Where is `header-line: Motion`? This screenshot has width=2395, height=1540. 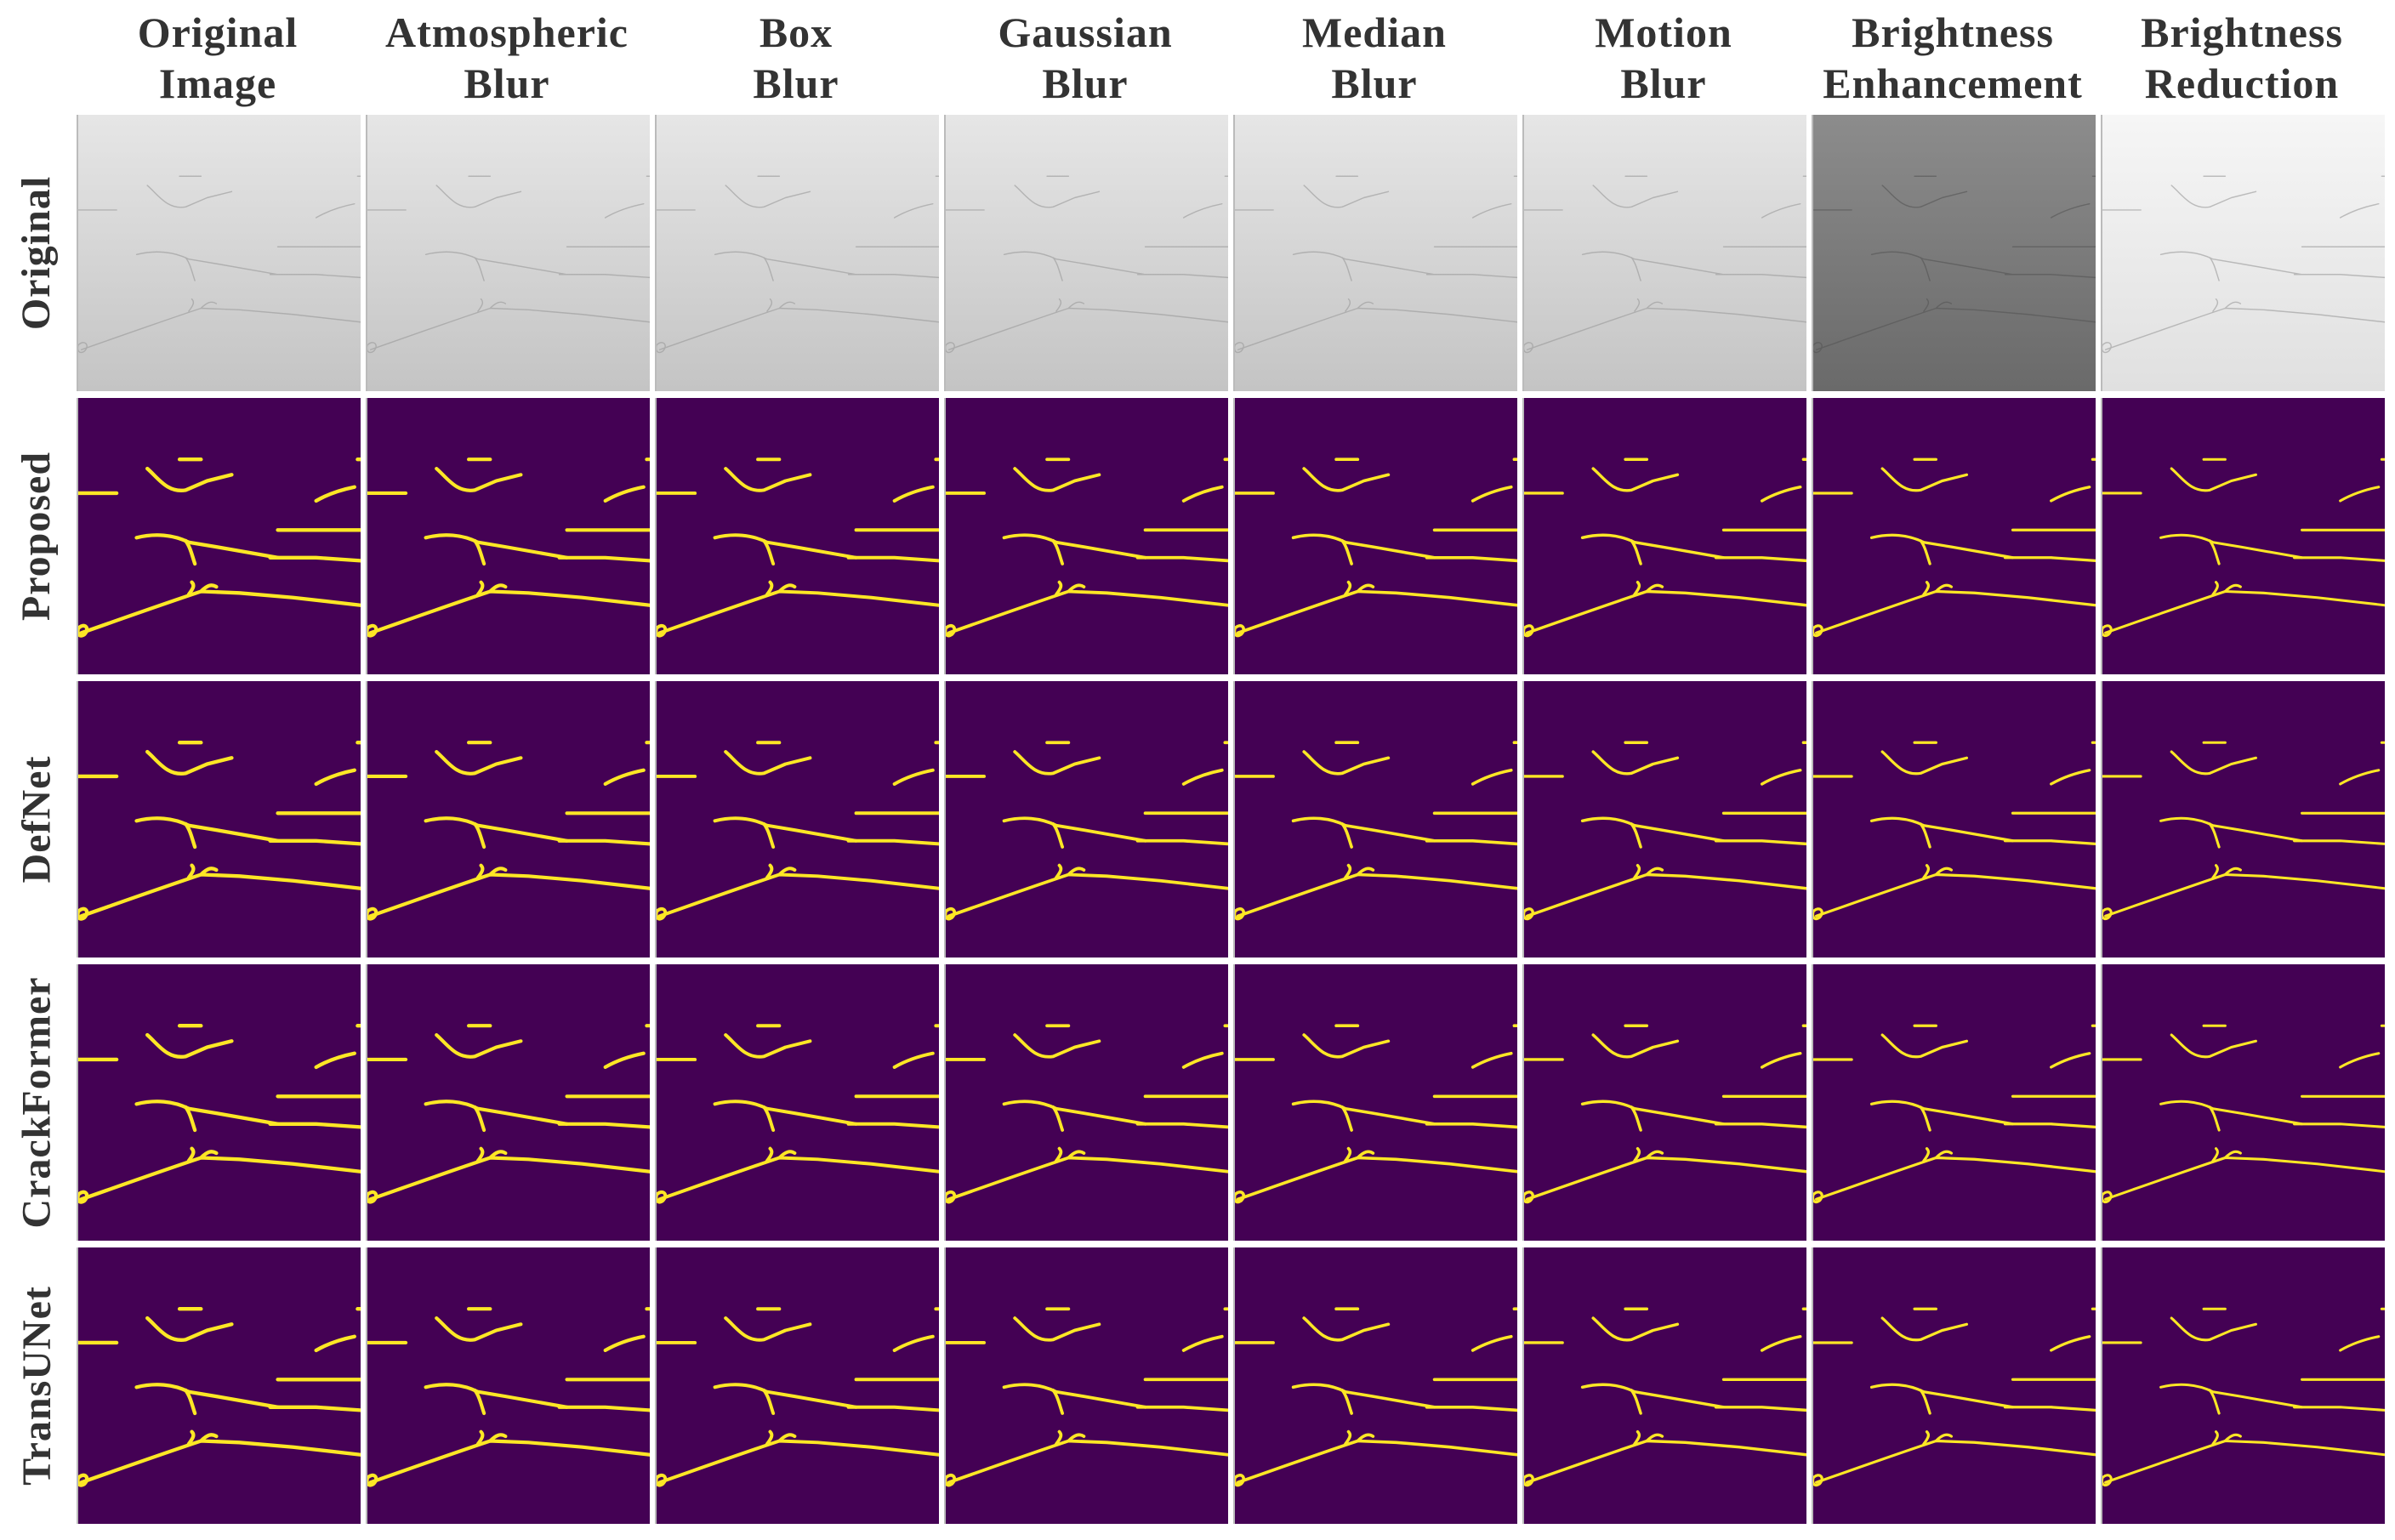 header-line: Motion is located at coordinates (1663, 32).